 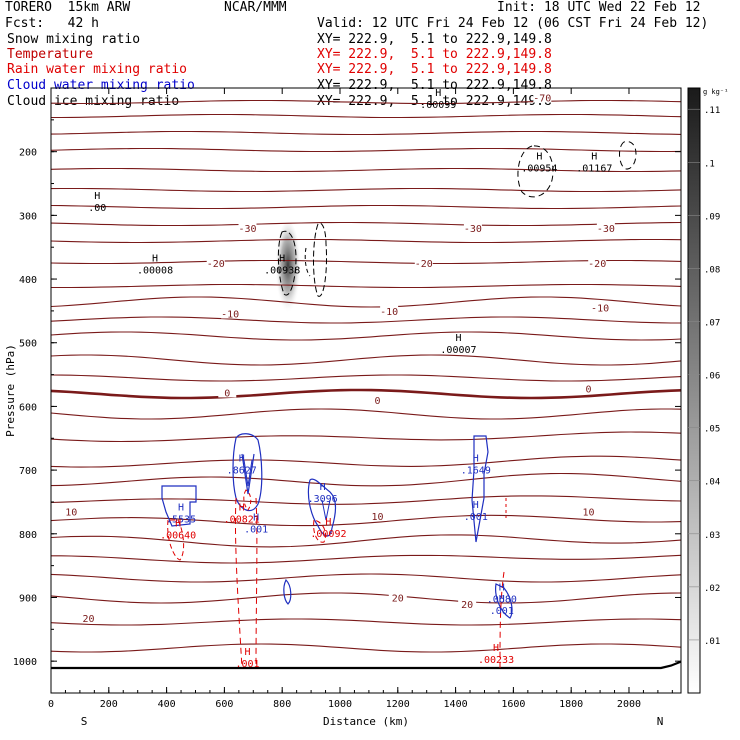 I want to click on x-axis-label: Distance (km), so click(x=366, y=721).